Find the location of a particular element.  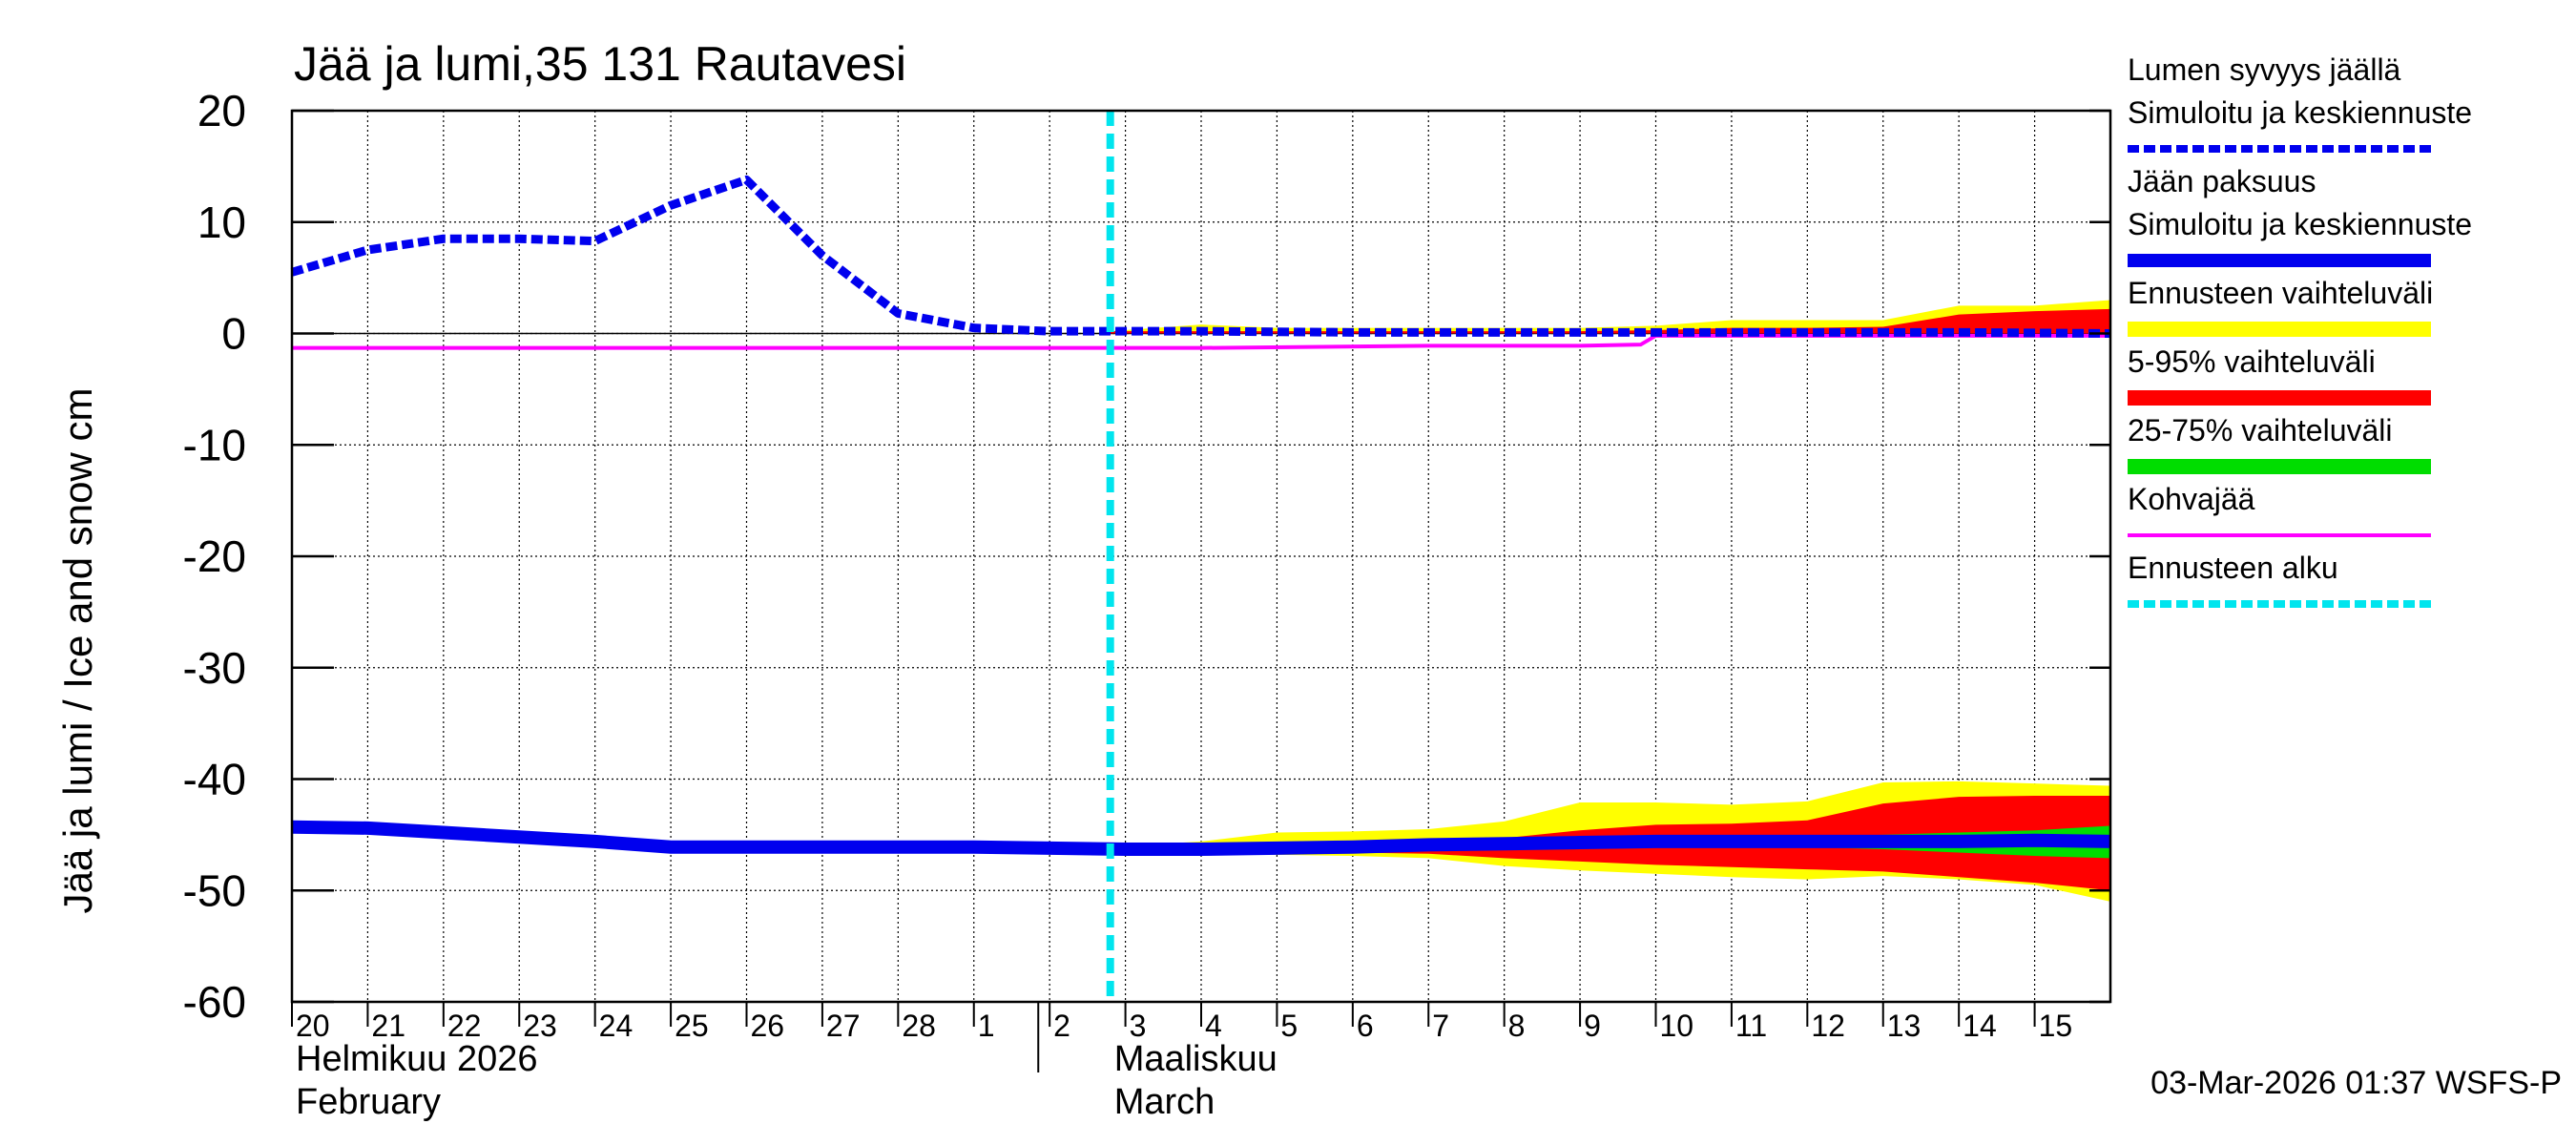

y-tick-label: 0 is located at coordinates (233, 334).